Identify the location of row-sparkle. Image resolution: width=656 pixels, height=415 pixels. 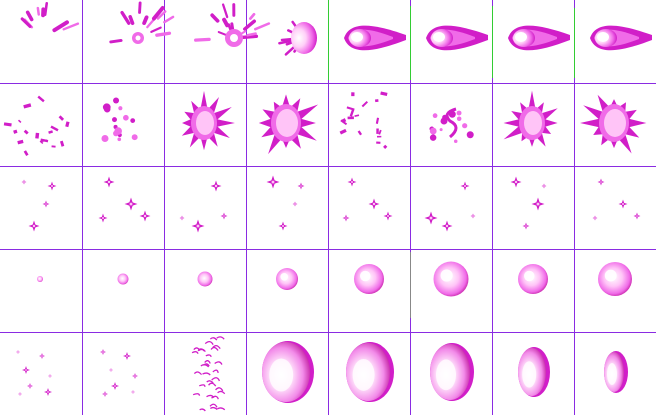
(331, 204).